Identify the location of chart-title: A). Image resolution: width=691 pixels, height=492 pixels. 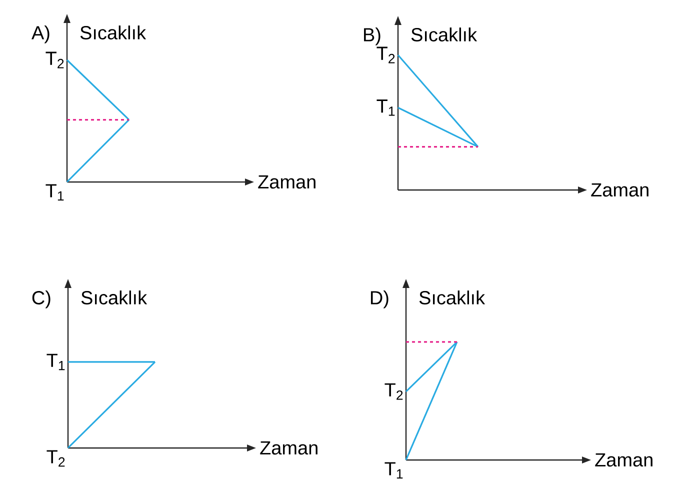
(41, 35).